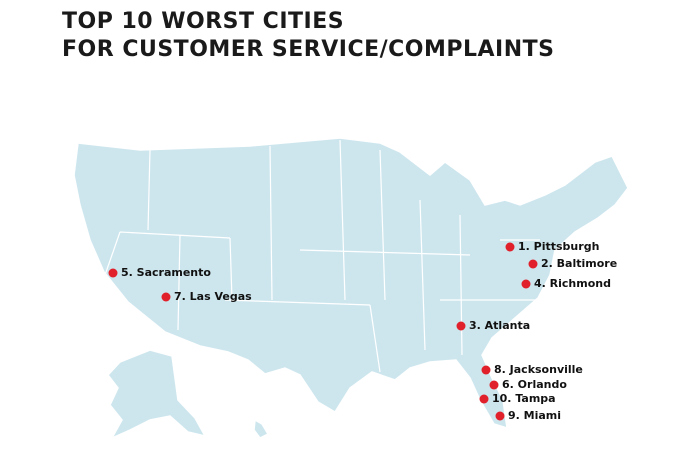 Image resolution: width=700 pixels, height=464 pixels. Describe the element at coordinates (166, 272) in the screenshot. I see `city-label: 5. Sacramento` at that location.